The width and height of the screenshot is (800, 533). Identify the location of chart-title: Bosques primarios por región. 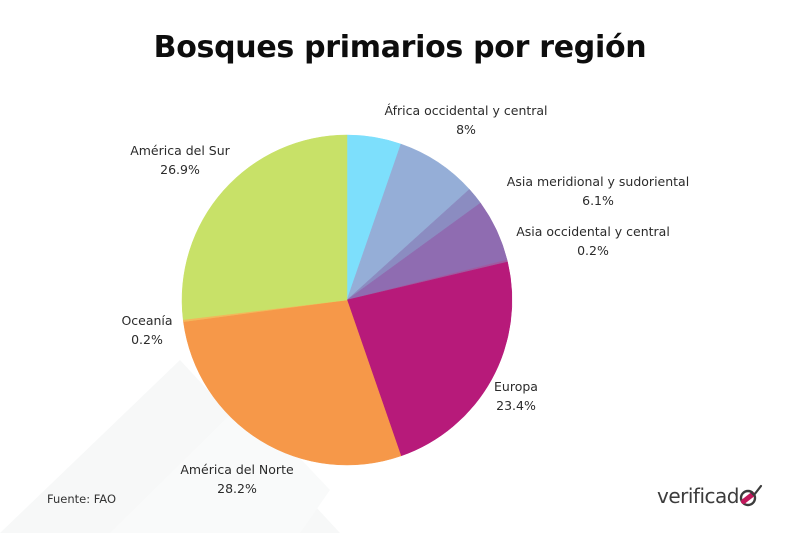
(400, 47).